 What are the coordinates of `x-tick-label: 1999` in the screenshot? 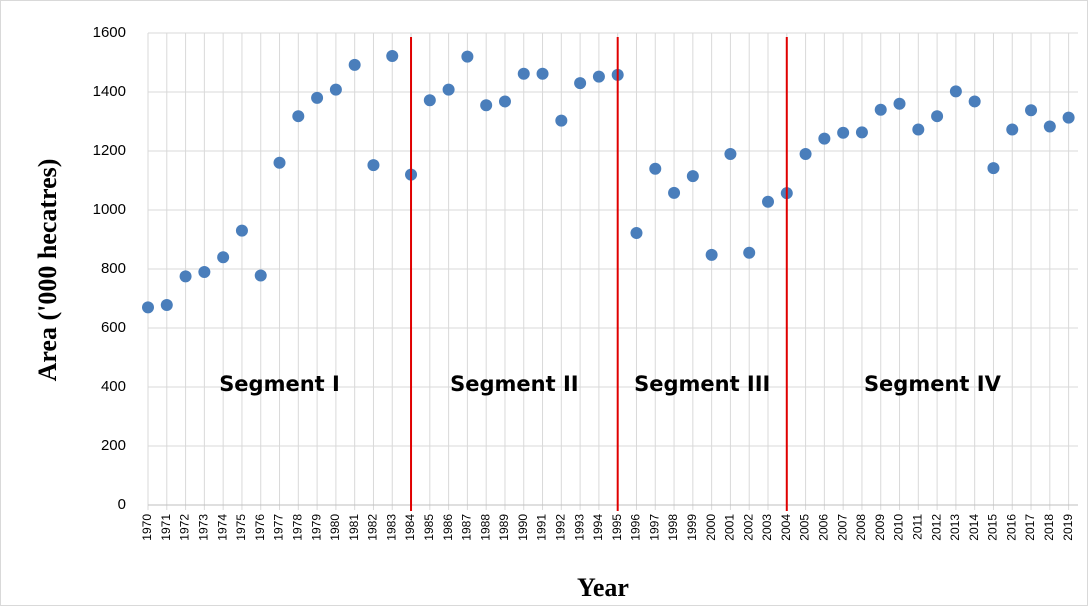 It's located at (692, 527).